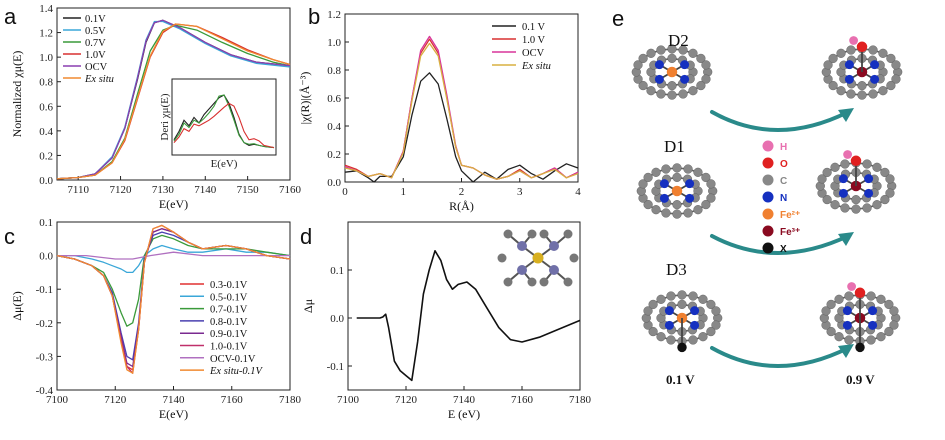 This screenshot has height=440, width=945. Describe the element at coordinates (99, 79) in the screenshot. I see `legend-label: Ex situ` at that location.